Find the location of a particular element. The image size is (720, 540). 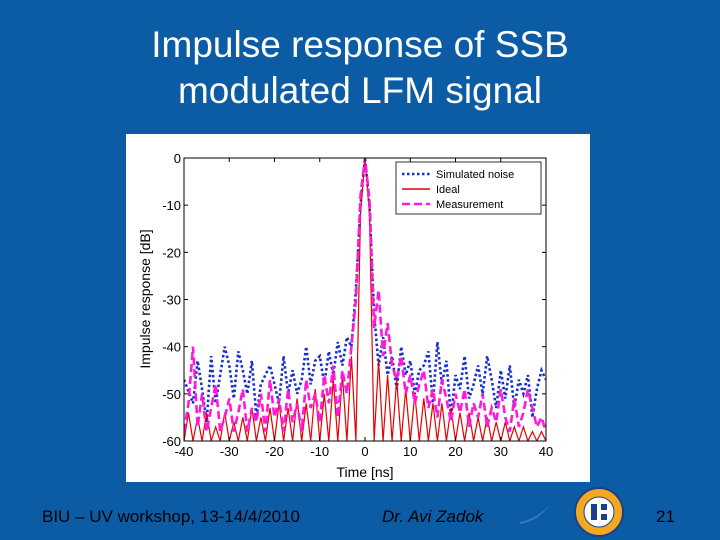

footer-workshop: BIU – UV workshop, 13-14/4/2010 is located at coordinates (171, 516).